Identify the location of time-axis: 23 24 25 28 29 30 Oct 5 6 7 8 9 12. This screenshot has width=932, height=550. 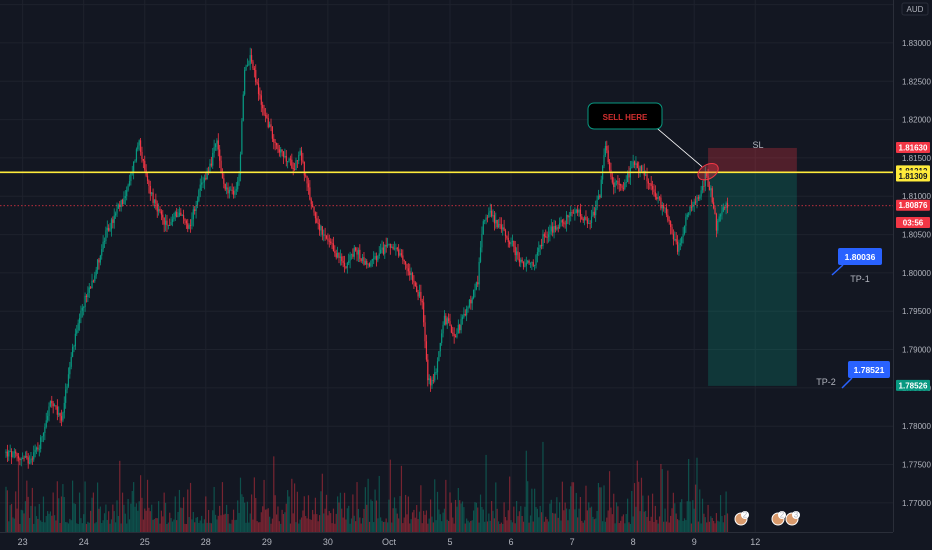
(466, 541).